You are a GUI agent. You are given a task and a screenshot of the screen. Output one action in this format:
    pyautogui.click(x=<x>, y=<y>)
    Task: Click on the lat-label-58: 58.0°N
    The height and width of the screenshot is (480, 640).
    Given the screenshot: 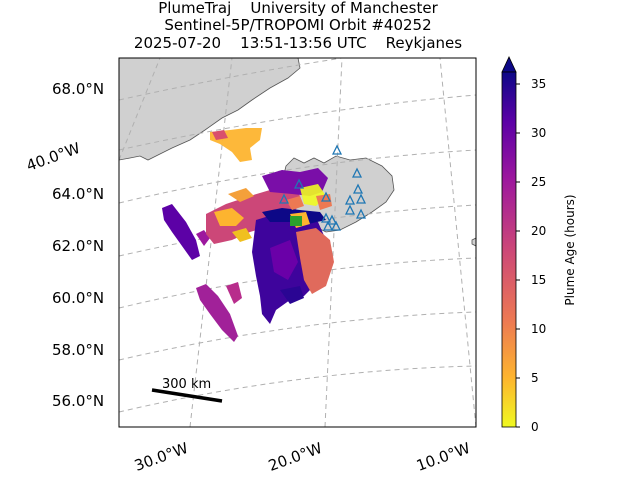 What is the action you would take?
    pyautogui.click(x=78, y=350)
    